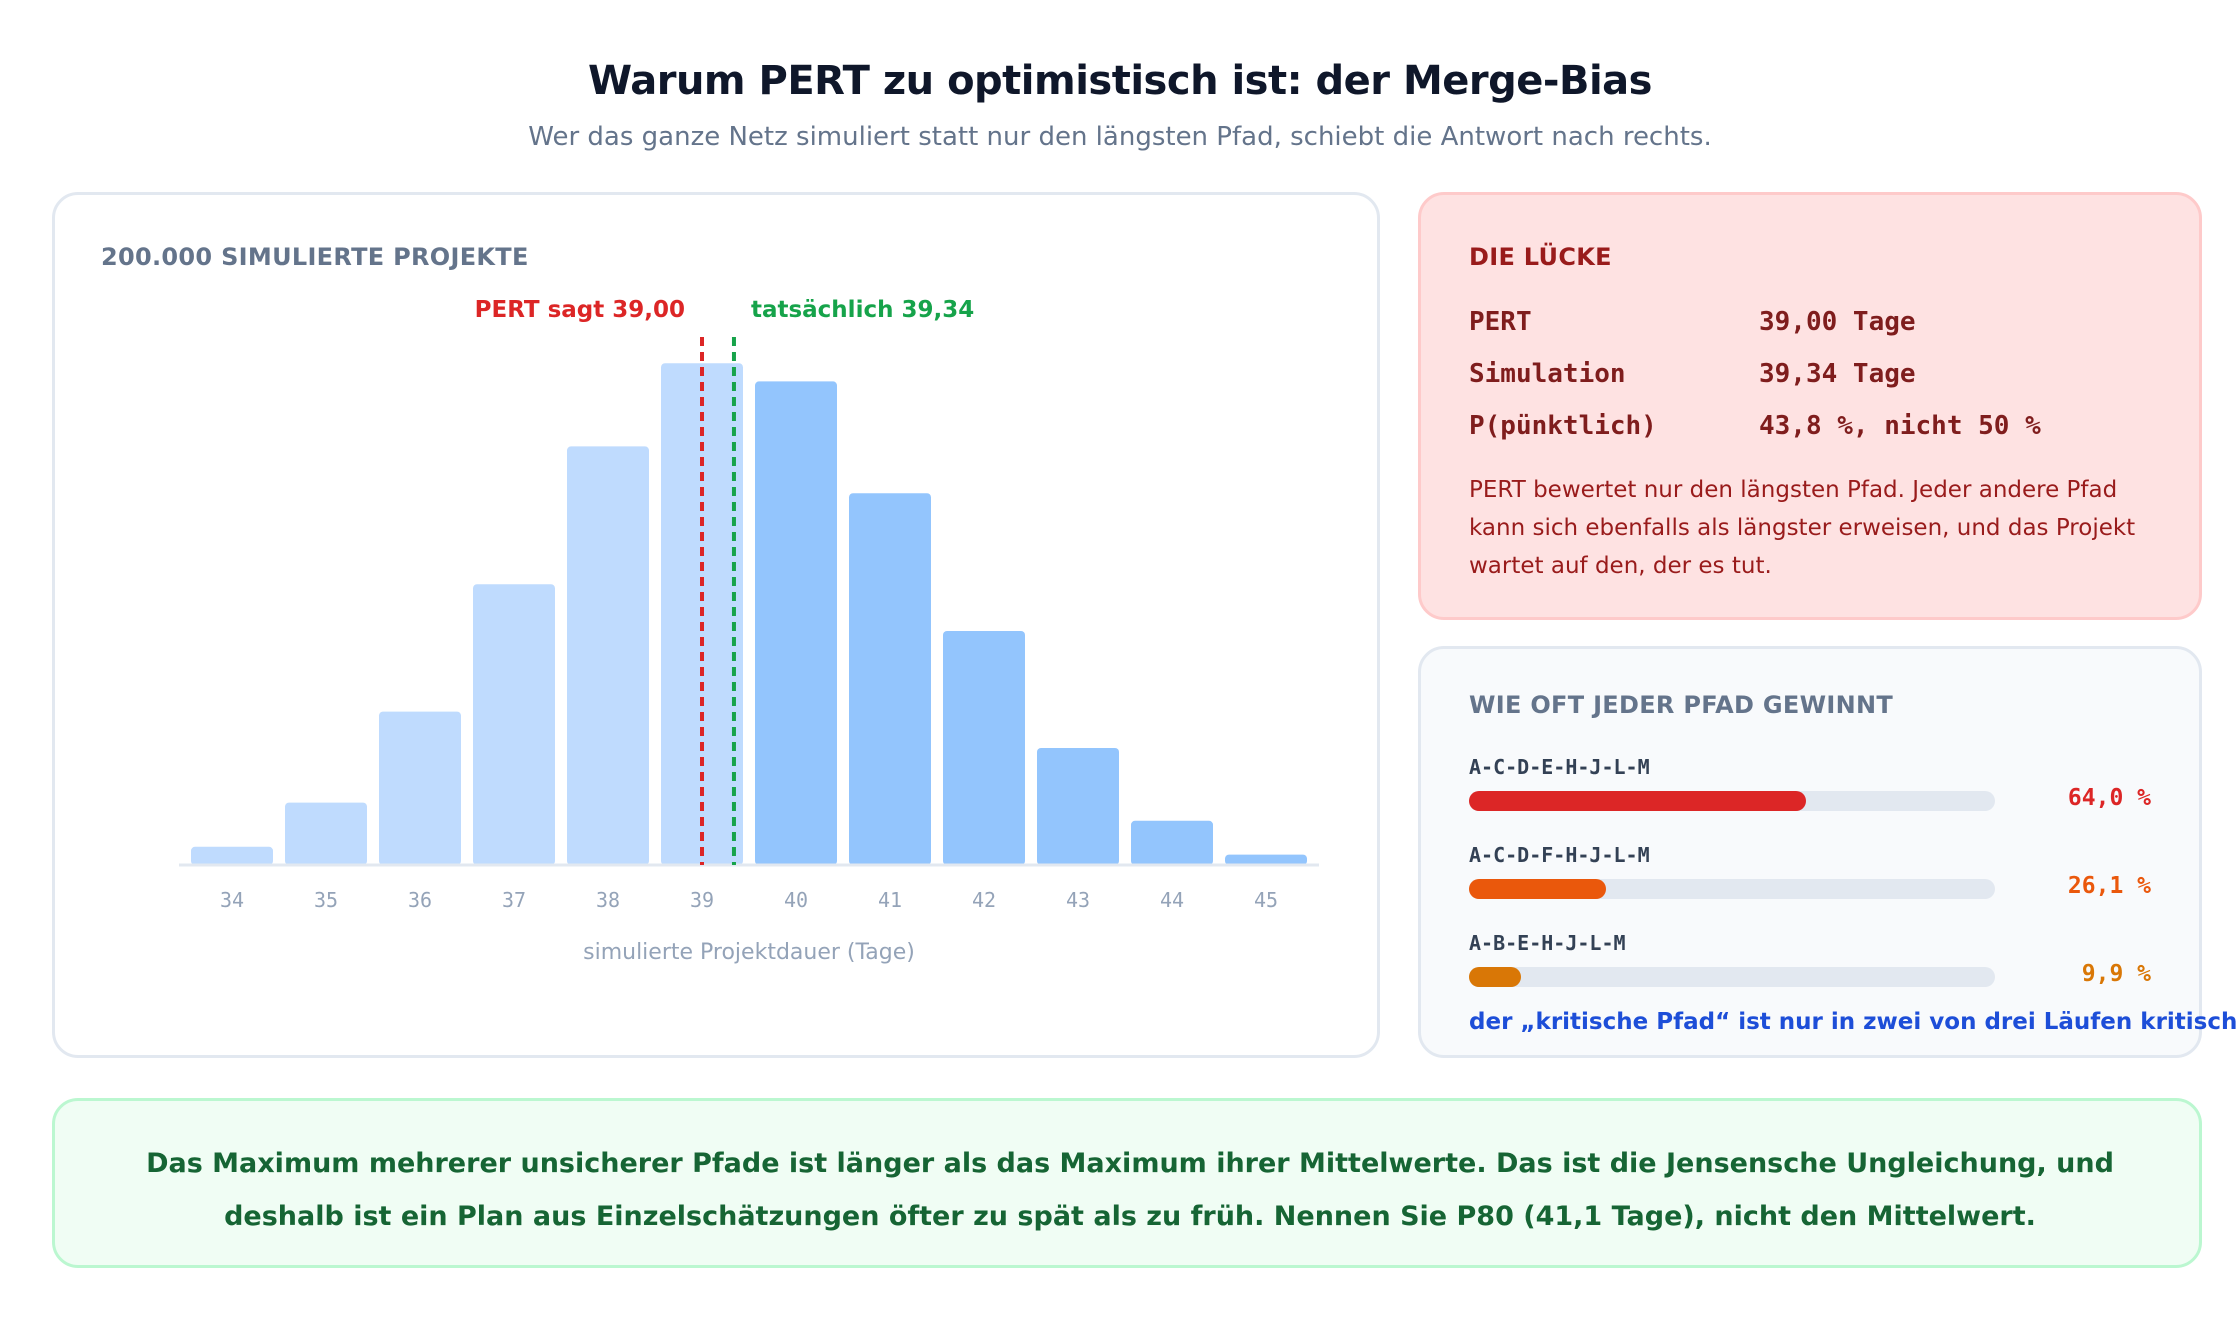  I want to click on simulation-marker-label: tatsächlich 39,34, so click(862, 310).